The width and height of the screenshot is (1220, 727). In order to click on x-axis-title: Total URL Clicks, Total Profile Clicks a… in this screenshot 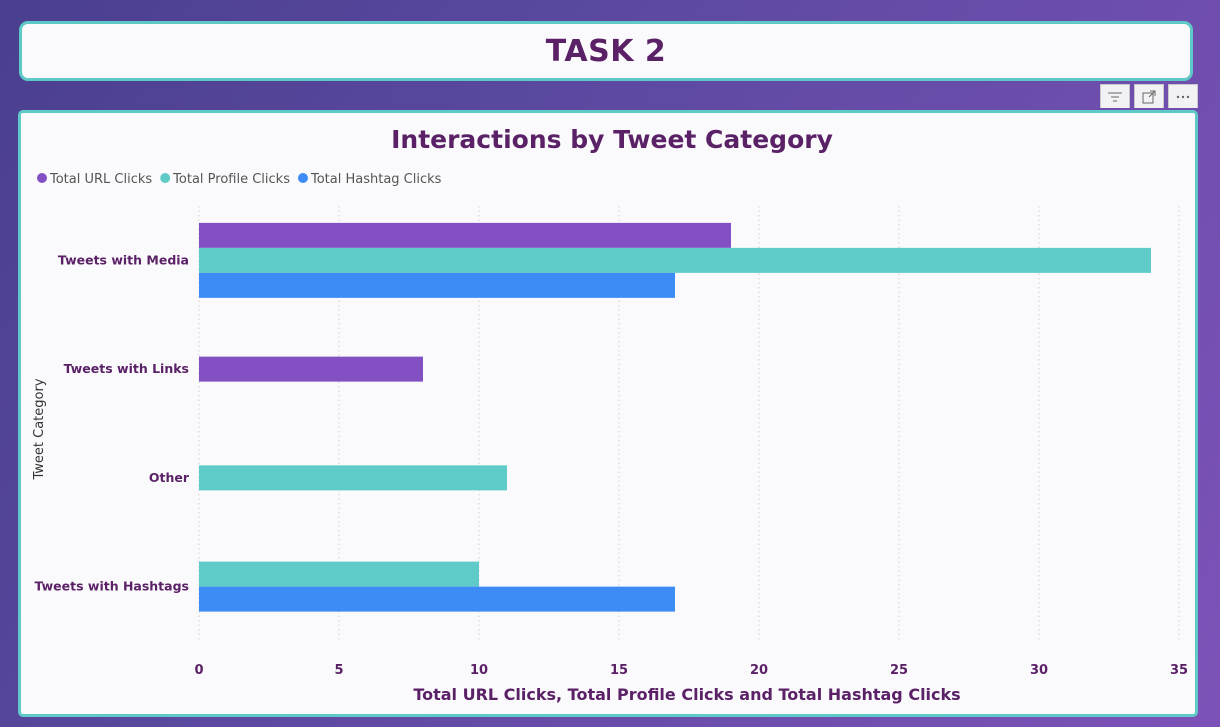, I will do `click(686, 694)`.